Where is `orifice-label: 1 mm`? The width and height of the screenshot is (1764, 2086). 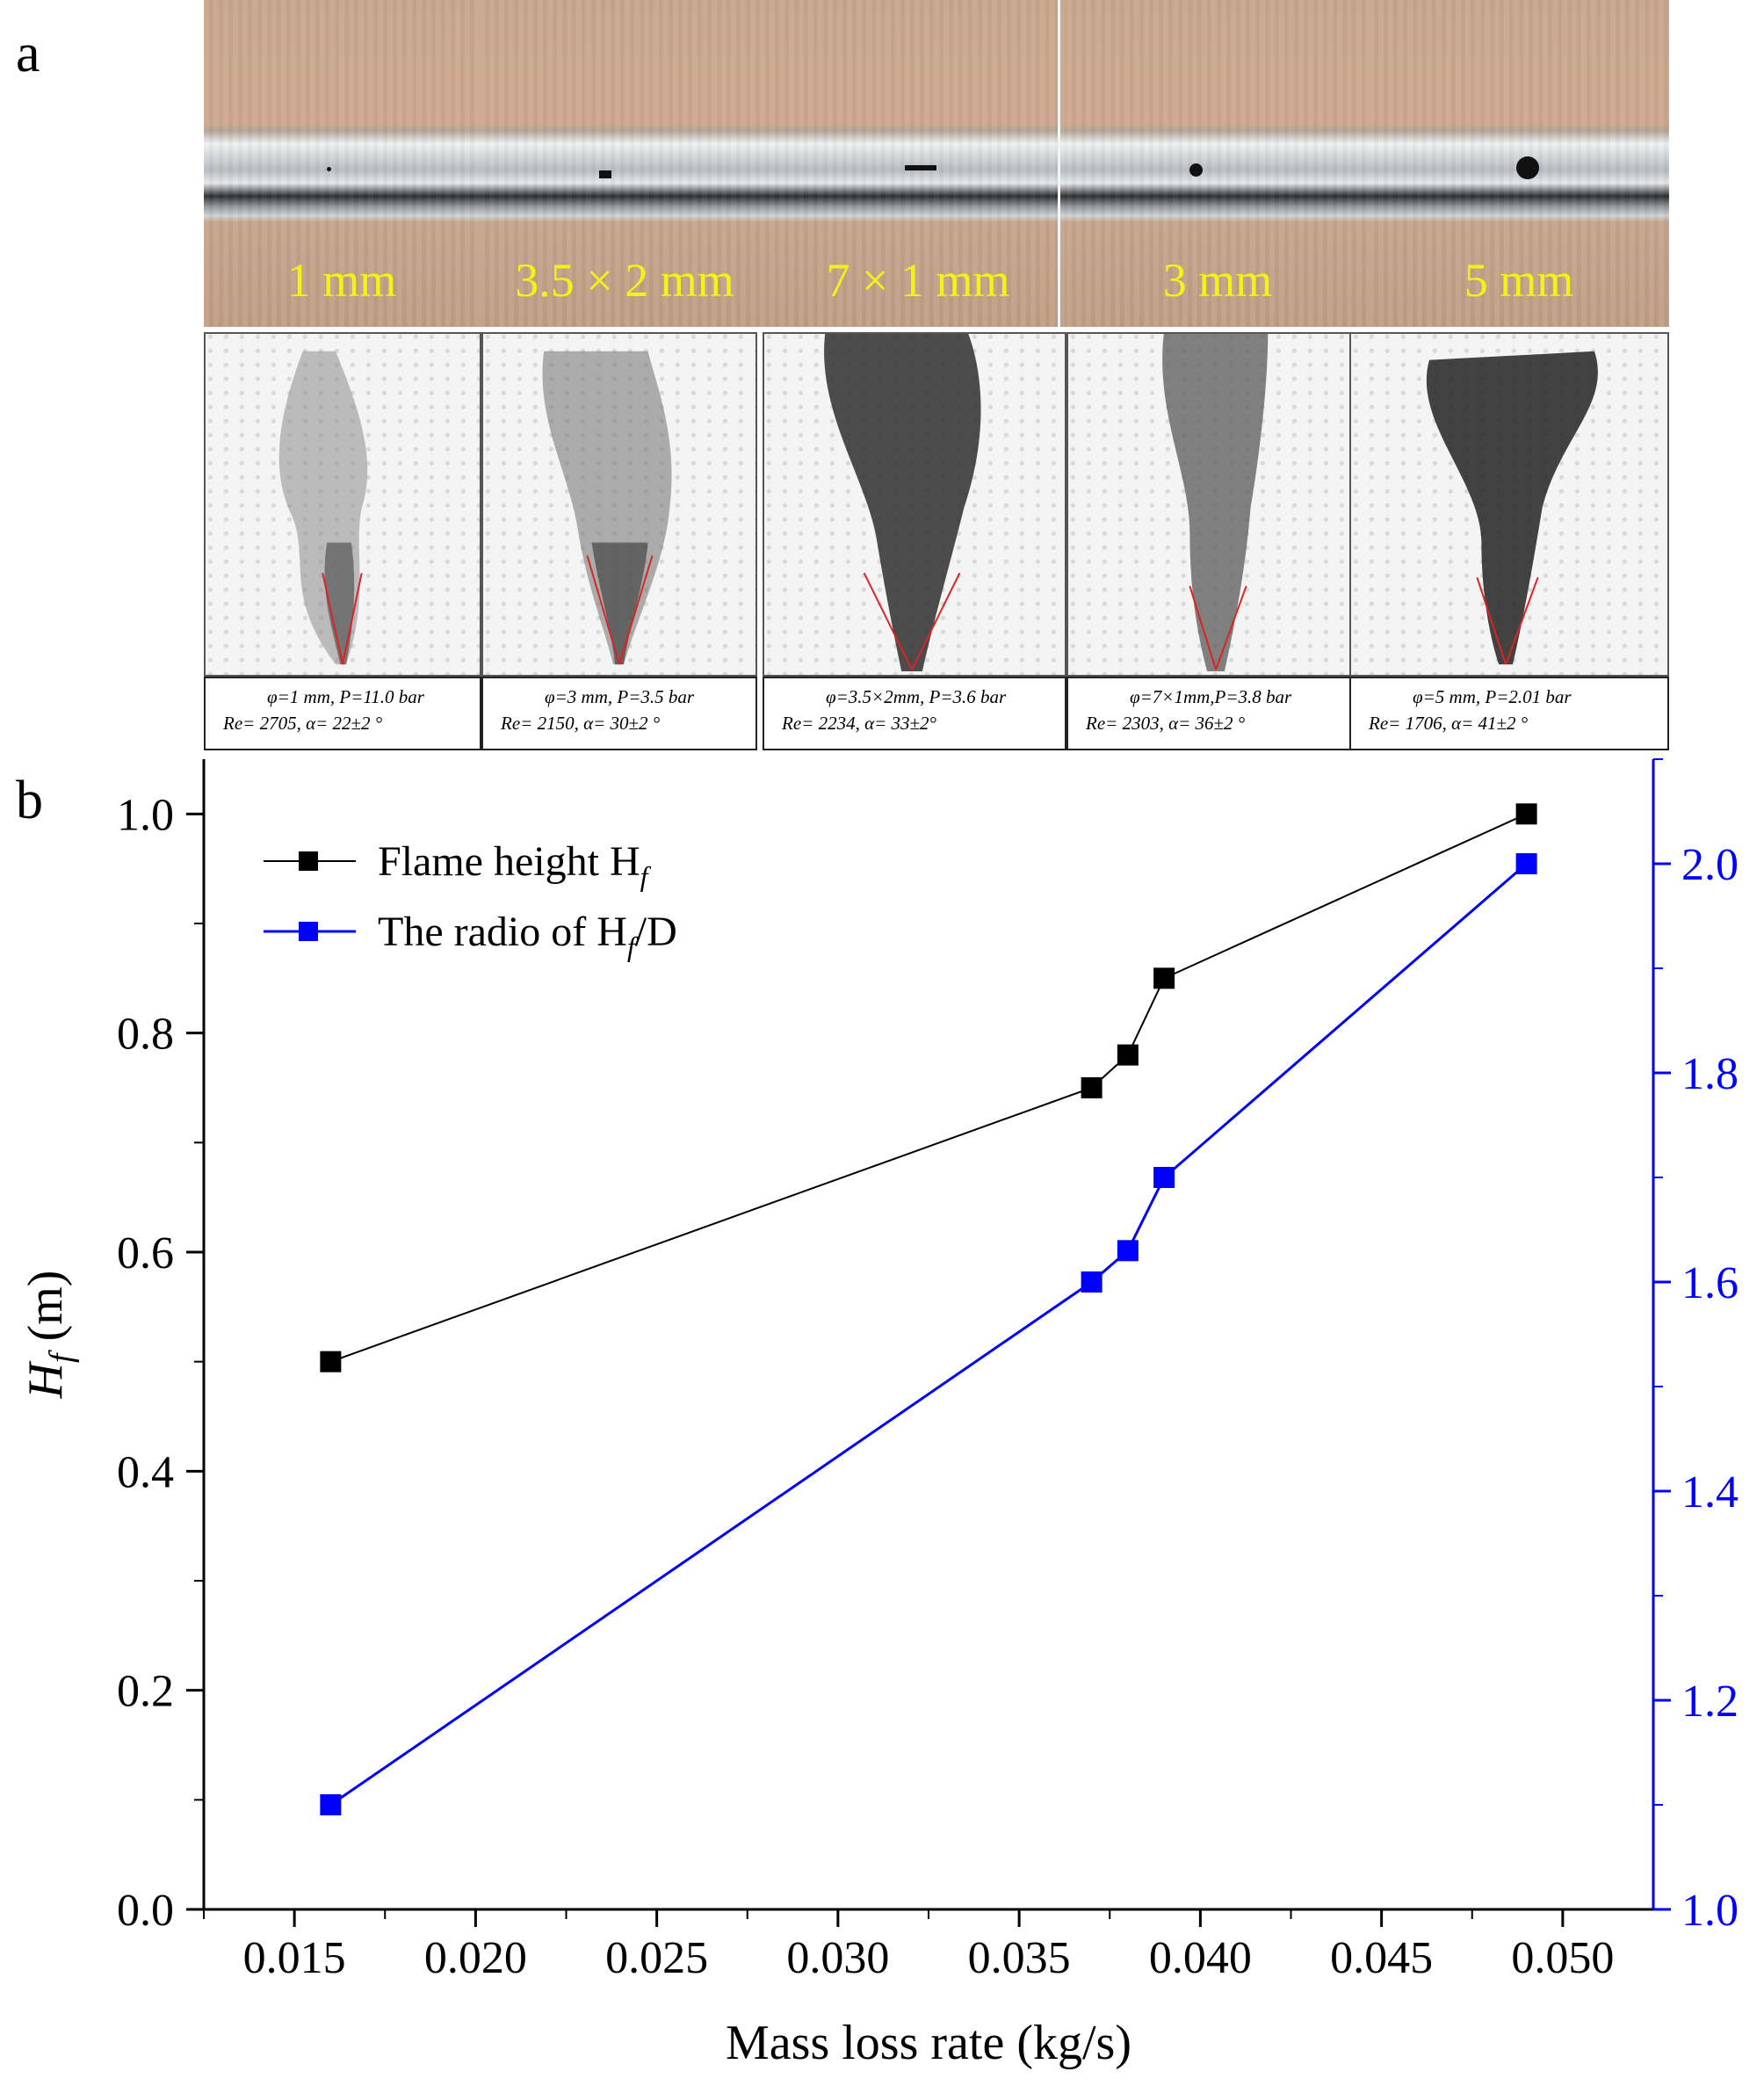
orifice-label: 1 mm is located at coordinates (341, 281).